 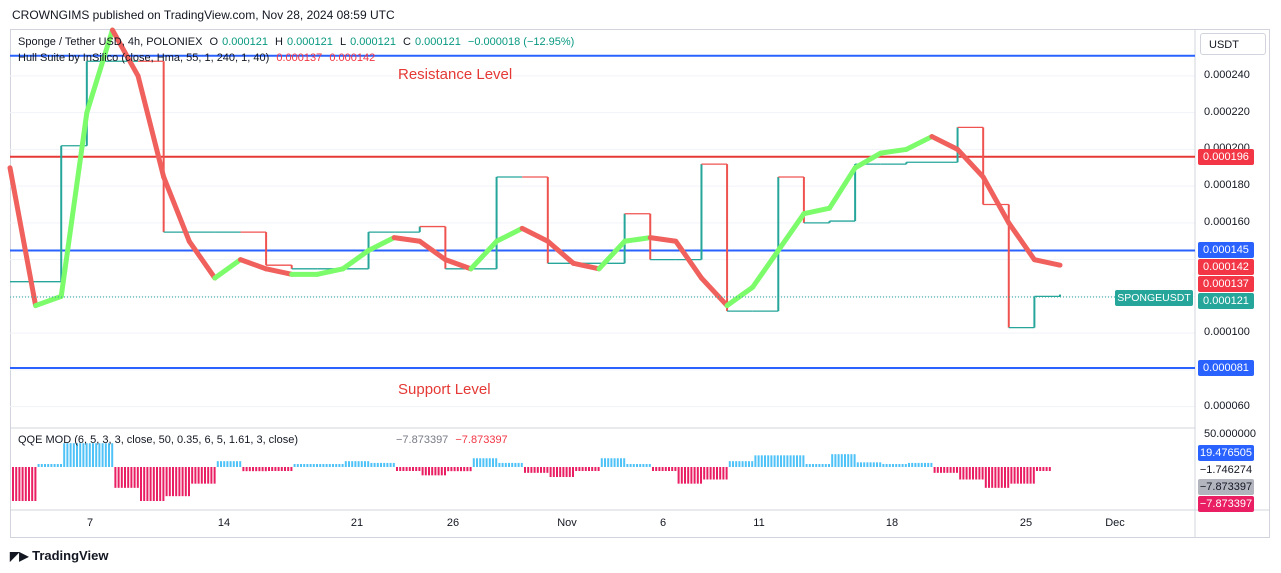 What do you see at coordinates (1227, 221) in the screenshot?
I see `price-tick-label: 0.000160` at bounding box center [1227, 221].